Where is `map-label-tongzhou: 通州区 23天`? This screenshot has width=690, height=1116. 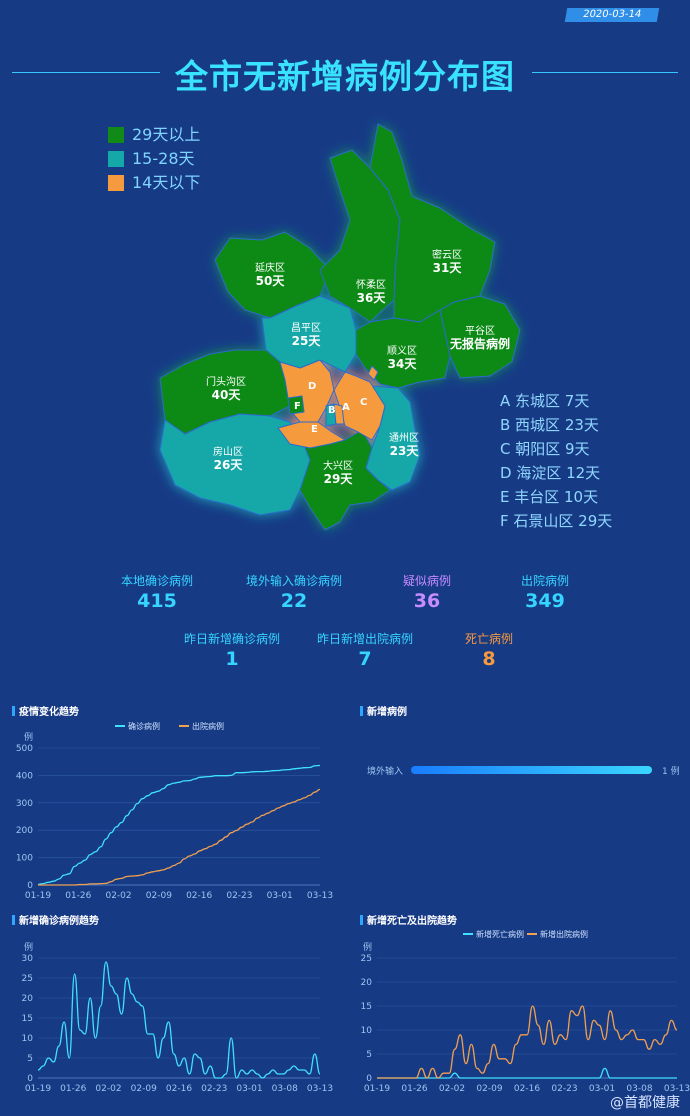
map-label-tongzhou: 通州区 23天 is located at coordinates (404, 445).